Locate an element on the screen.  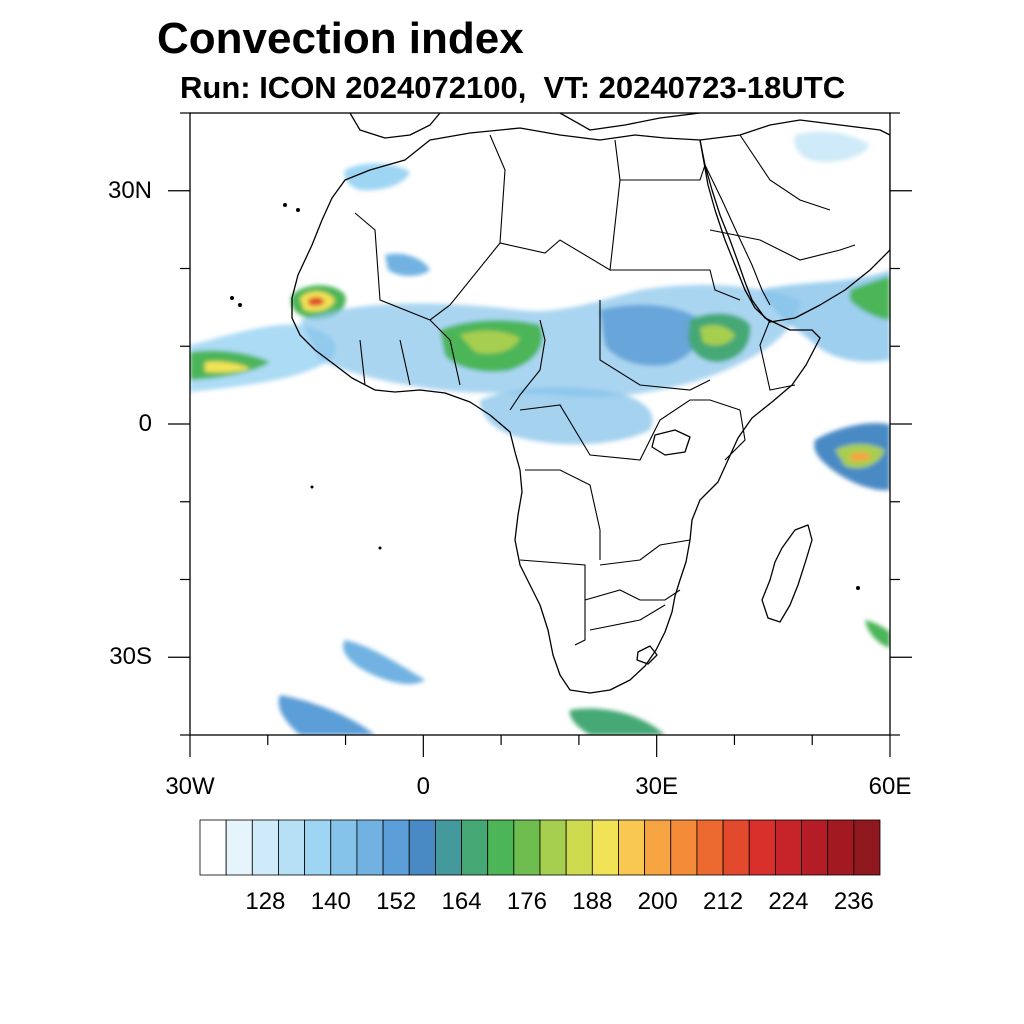
convection-peak-atlantic-itcz is located at coordinates (227, 367).